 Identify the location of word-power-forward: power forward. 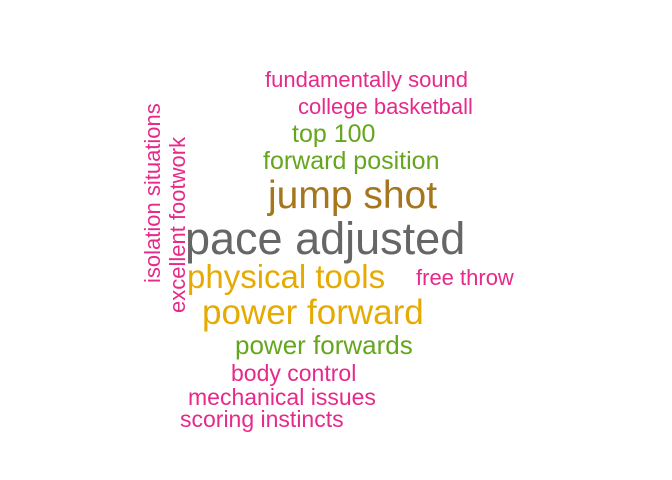
(313, 312).